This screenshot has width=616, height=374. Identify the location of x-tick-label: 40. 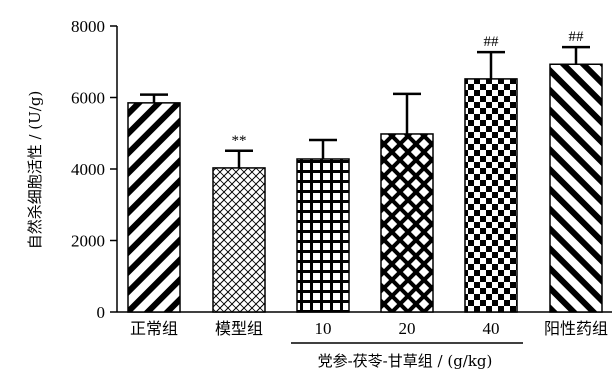
(491, 328).